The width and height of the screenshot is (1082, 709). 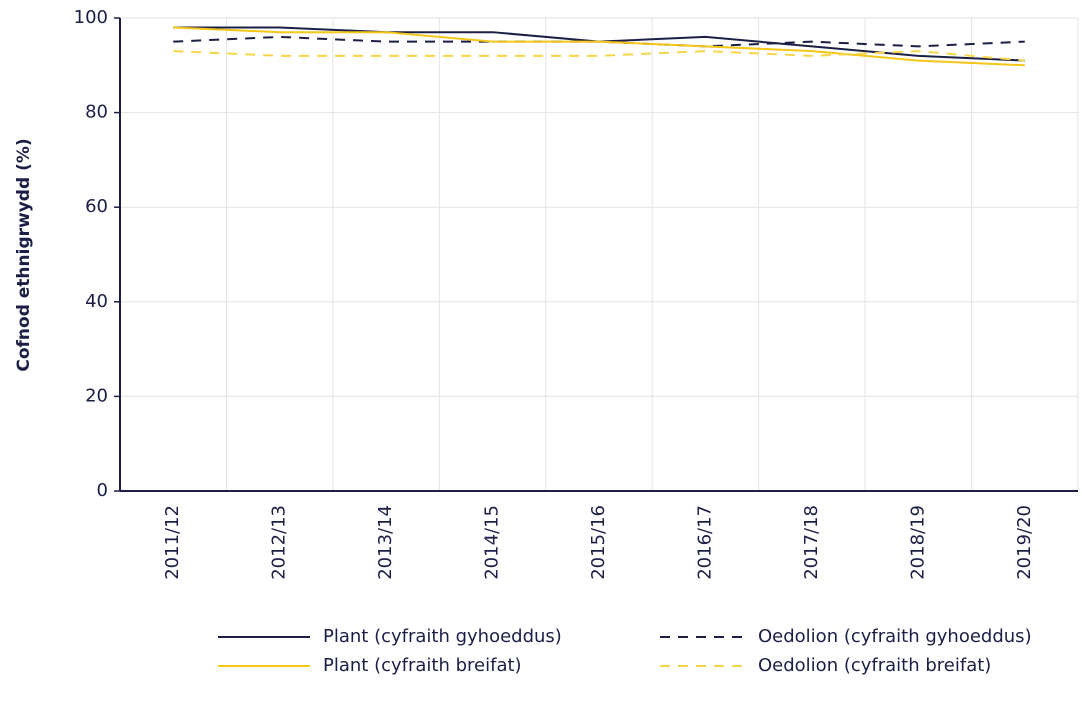 What do you see at coordinates (385, 542) in the screenshot?
I see `x-tick-label: 2013/14` at bounding box center [385, 542].